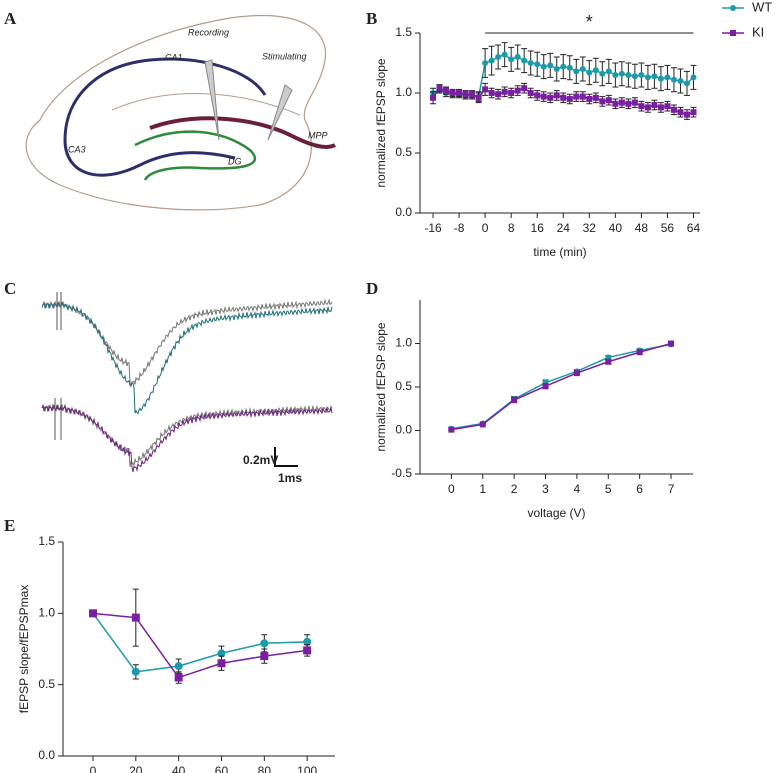  I want to click on ca-layer, so click(165, 117).